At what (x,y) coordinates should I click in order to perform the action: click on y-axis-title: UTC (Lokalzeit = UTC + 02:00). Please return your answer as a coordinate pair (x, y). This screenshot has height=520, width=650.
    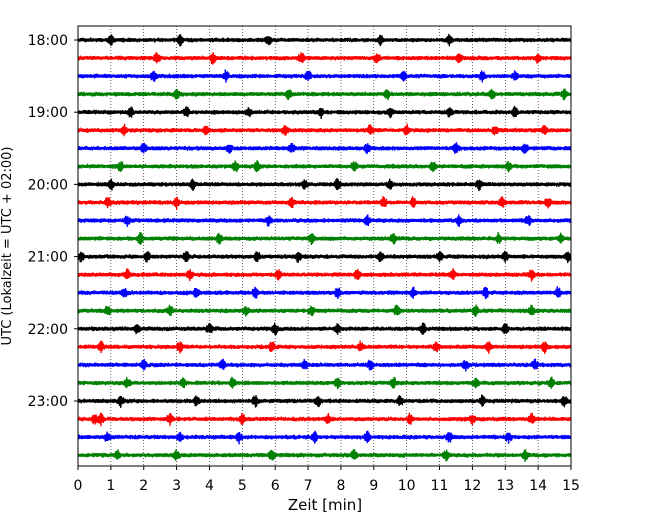
    Looking at the image, I should click on (7, 246).